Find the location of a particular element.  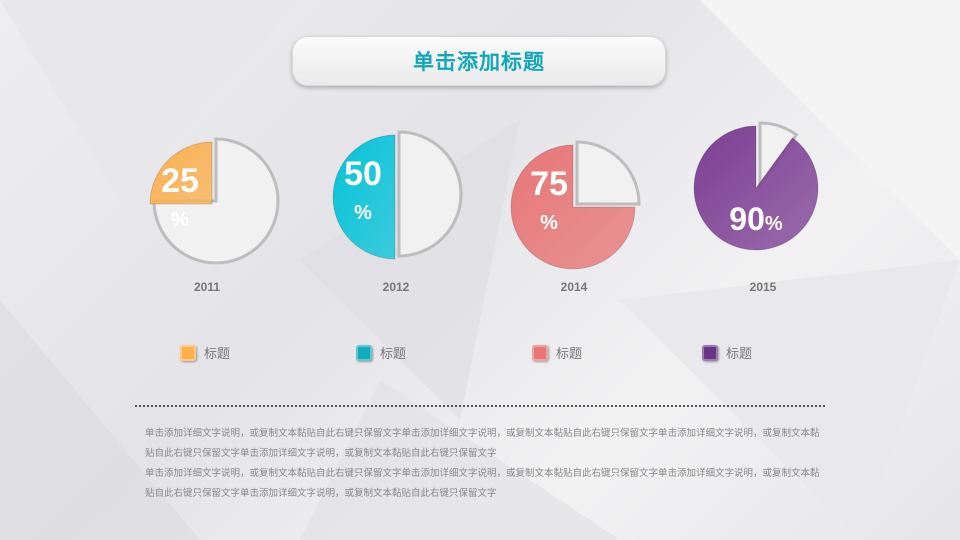

title-box: 单击添加标题 is located at coordinates (479, 61).